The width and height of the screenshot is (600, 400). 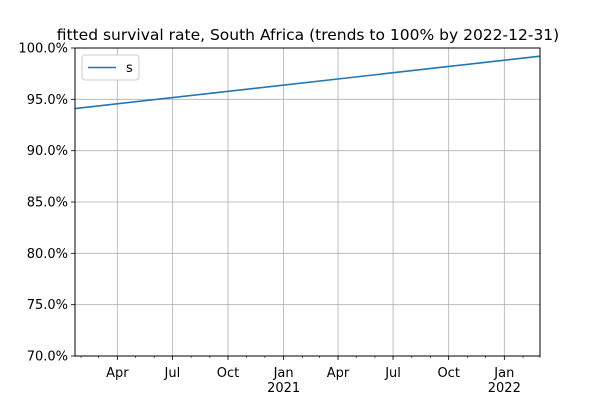 What do you see at coordinates (47, 357) in the screenshot?
I see `y-tick-label: 70.0%` at bounding box center [47, 357].